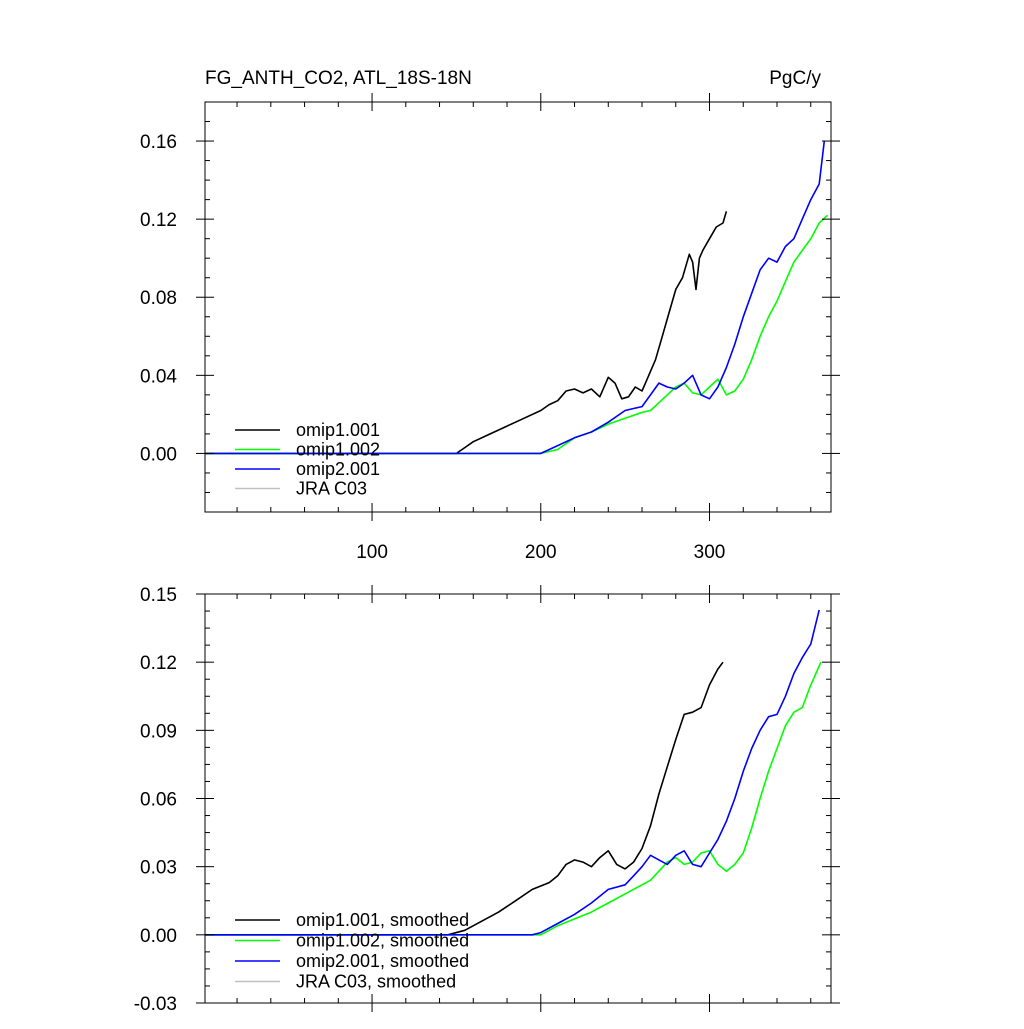 The height and width of the screenshot is (1029, 1024). What do you see at coordinates (155, 1004) in the screenshot?
I see `y-tick-label: -0.03` at bounding box center [155, 1004].